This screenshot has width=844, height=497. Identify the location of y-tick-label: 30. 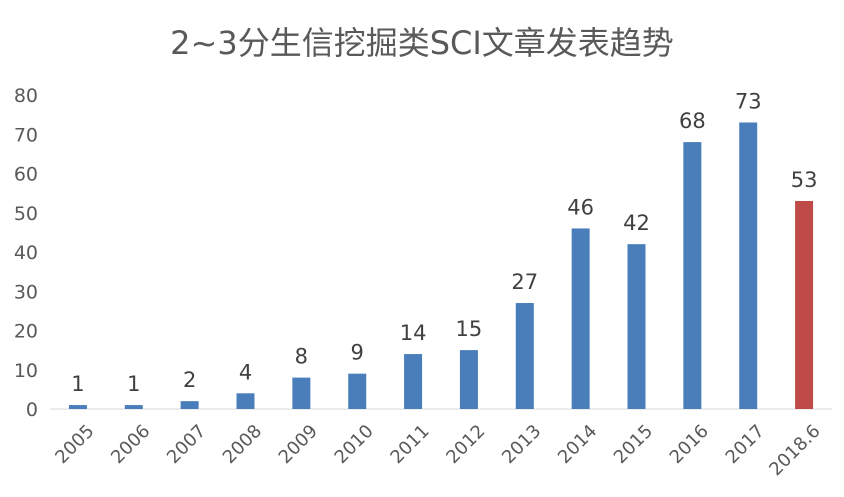
(26, 292).